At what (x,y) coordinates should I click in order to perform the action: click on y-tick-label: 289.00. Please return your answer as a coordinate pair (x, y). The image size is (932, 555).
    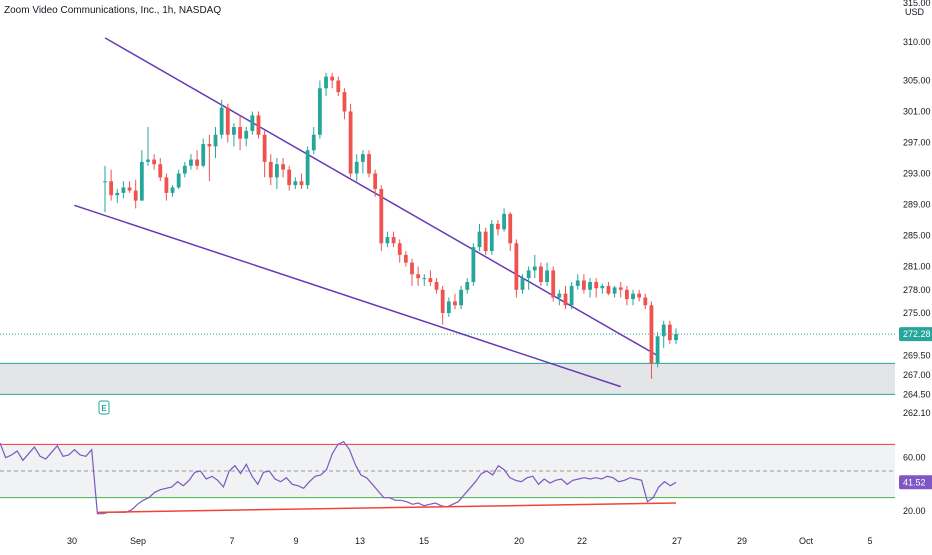
    Looking at the image, I should click on (917, 205).